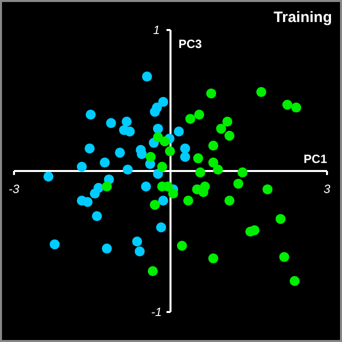  Describe the element at coordinates (14, 189) in the screenshot. I see `x-tick-label: -3` at that location.